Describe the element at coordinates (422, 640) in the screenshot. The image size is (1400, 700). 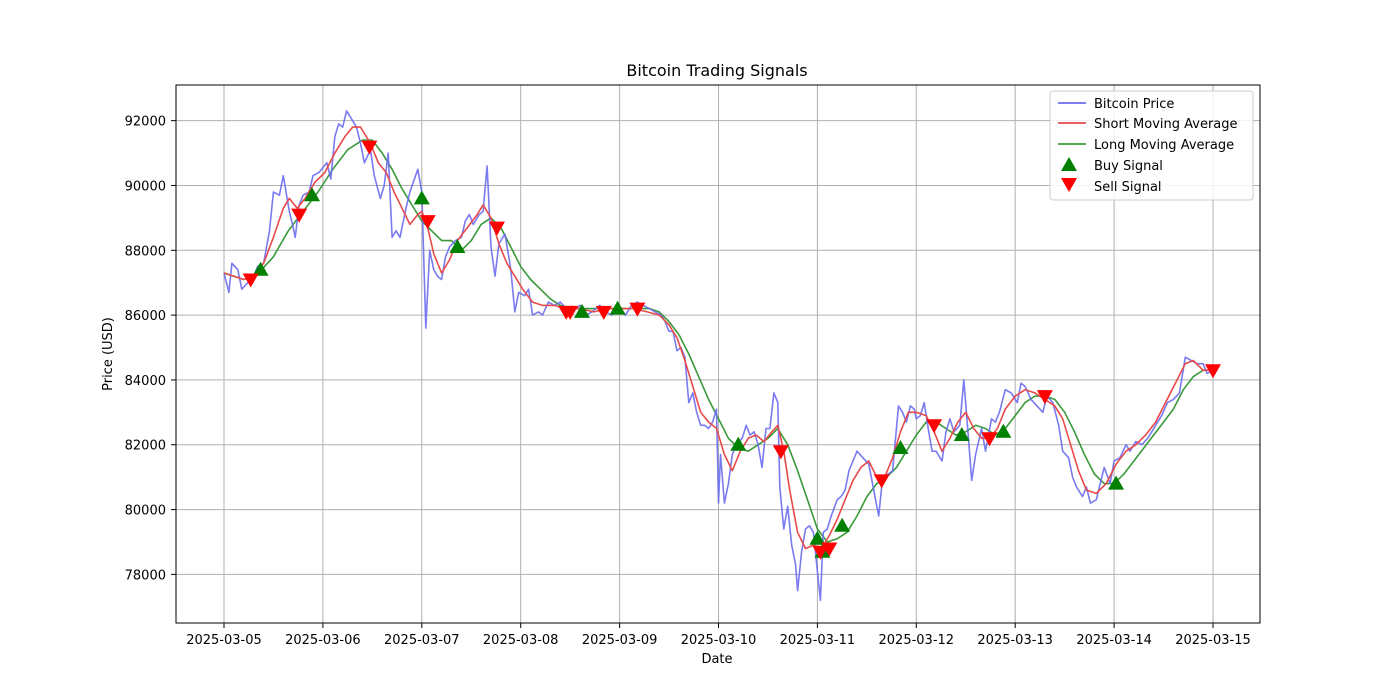
I see `x-tick-label: 2025-03-07` at that location.